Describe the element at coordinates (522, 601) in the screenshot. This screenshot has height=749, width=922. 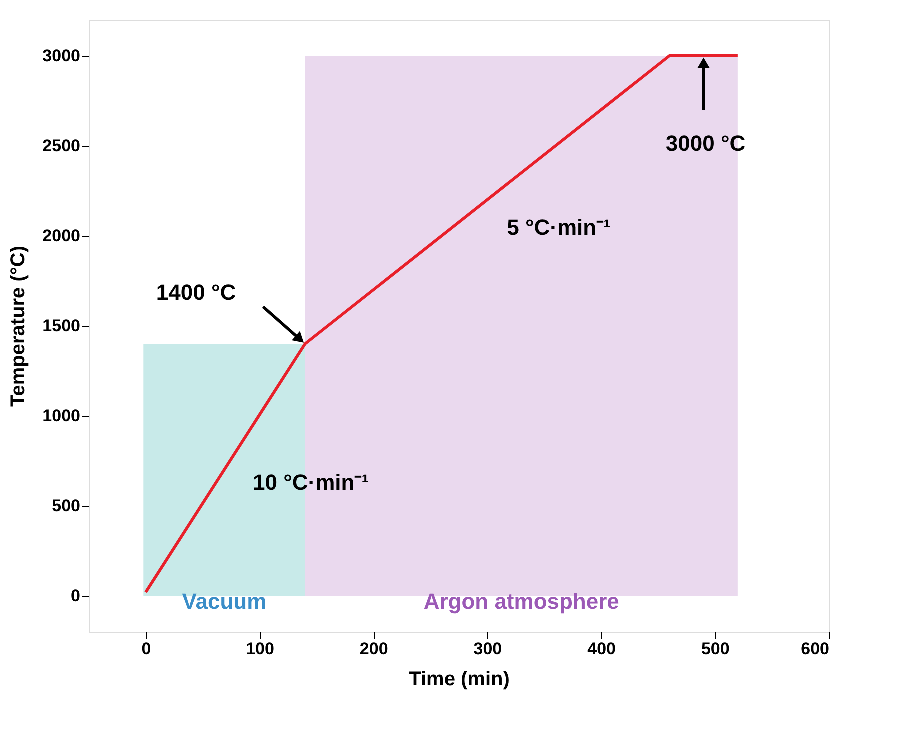
I see `series-label: Argon atmosphere` at that location.